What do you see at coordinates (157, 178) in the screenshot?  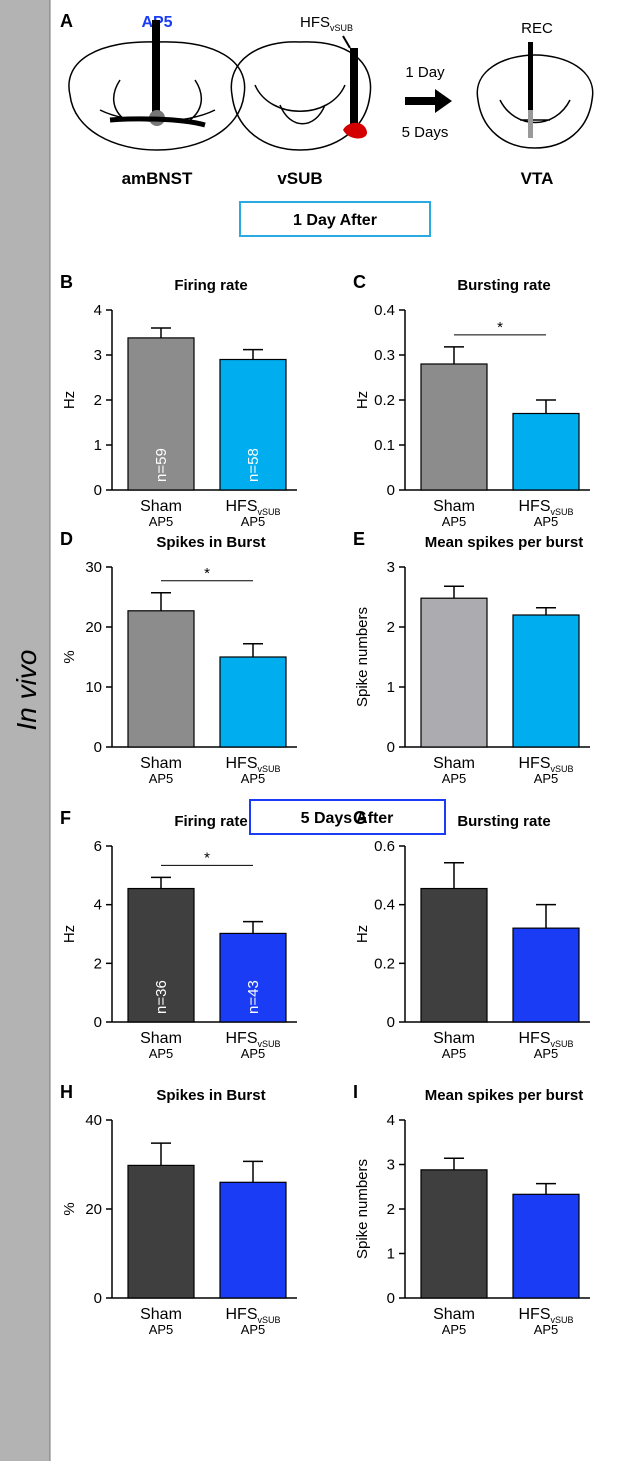 I see `region-label: amBNST` at bounding box center [157, 178].